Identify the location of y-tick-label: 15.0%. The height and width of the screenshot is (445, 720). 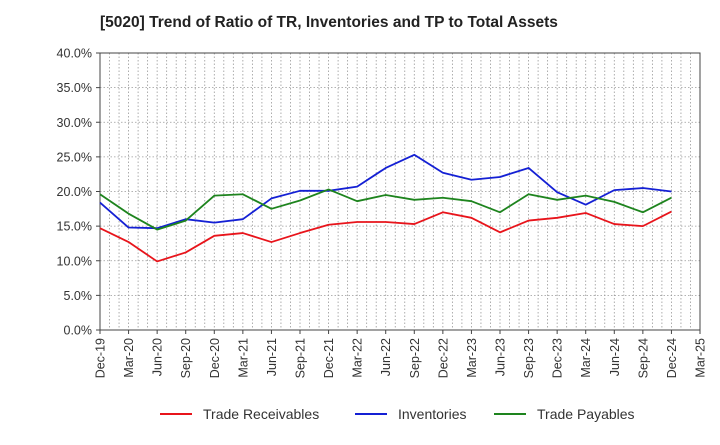
(74, 227).